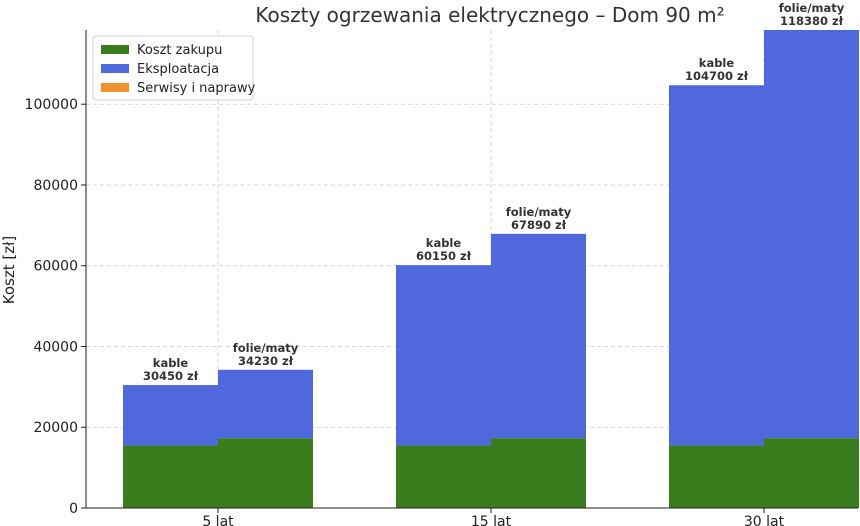 The height and width of the screenshot is (526, 860). Describe the element at coordinates (55, 186) in the screenshot. I see `y-tick-label: 80000` at that location.